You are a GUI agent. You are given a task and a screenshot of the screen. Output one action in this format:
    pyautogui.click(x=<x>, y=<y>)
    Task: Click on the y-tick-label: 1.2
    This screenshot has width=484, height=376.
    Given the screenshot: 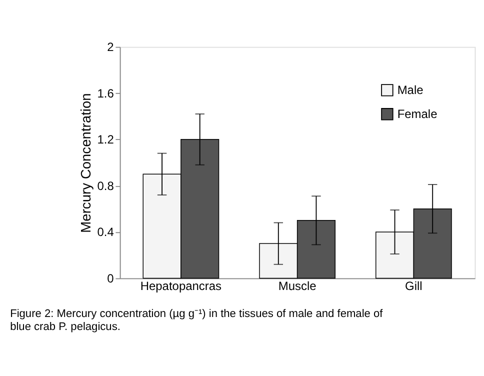 What is the action you would take?
    pyautogui.click(x=105, y=139)
    